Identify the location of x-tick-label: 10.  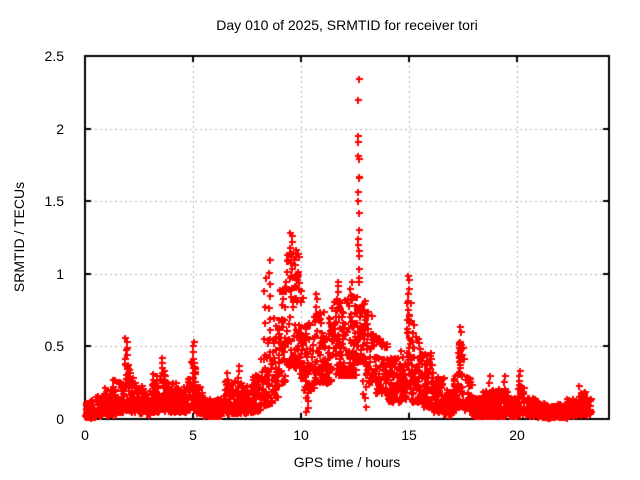
(301, 435).